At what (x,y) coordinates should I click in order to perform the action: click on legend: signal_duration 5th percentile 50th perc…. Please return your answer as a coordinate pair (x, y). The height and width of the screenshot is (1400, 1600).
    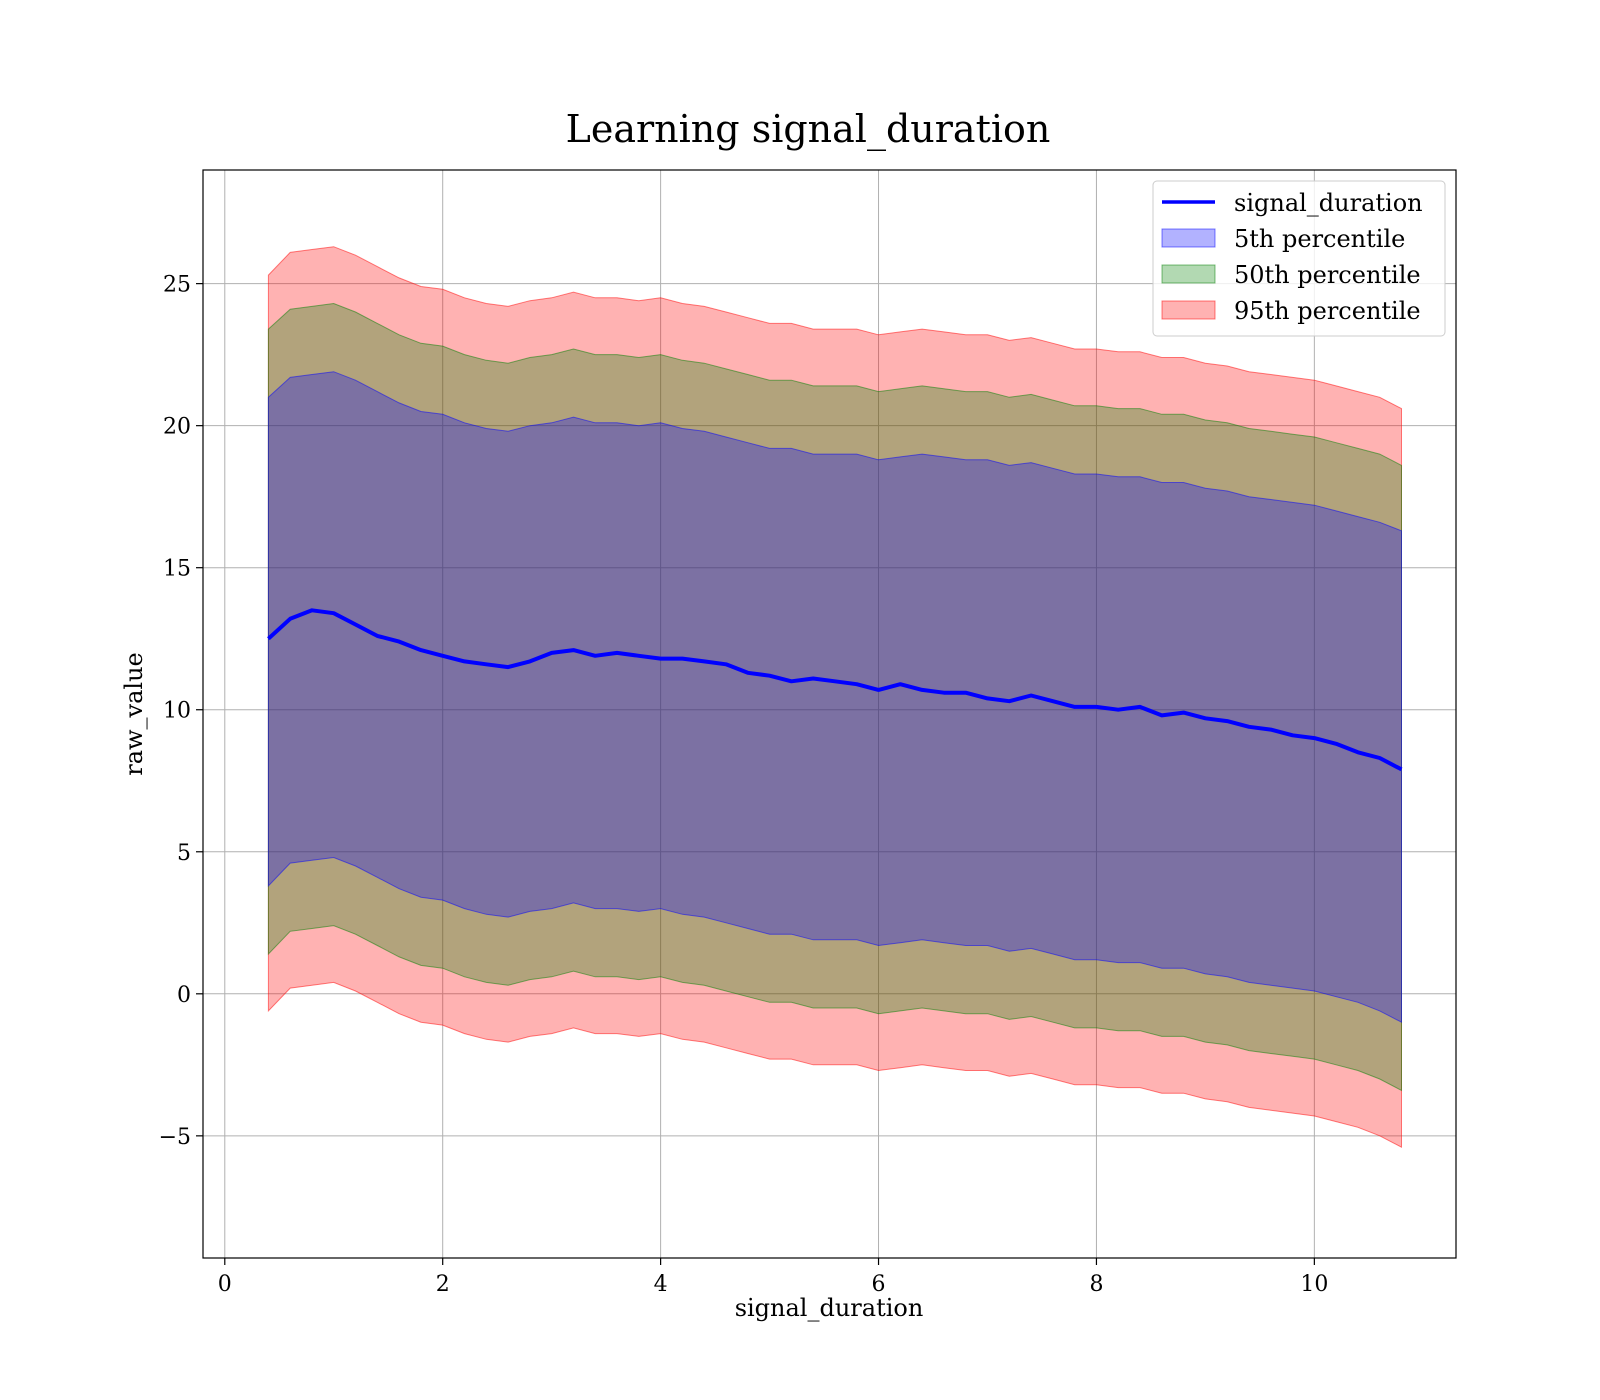
    Looking at the image, I should click on (1299, 258).